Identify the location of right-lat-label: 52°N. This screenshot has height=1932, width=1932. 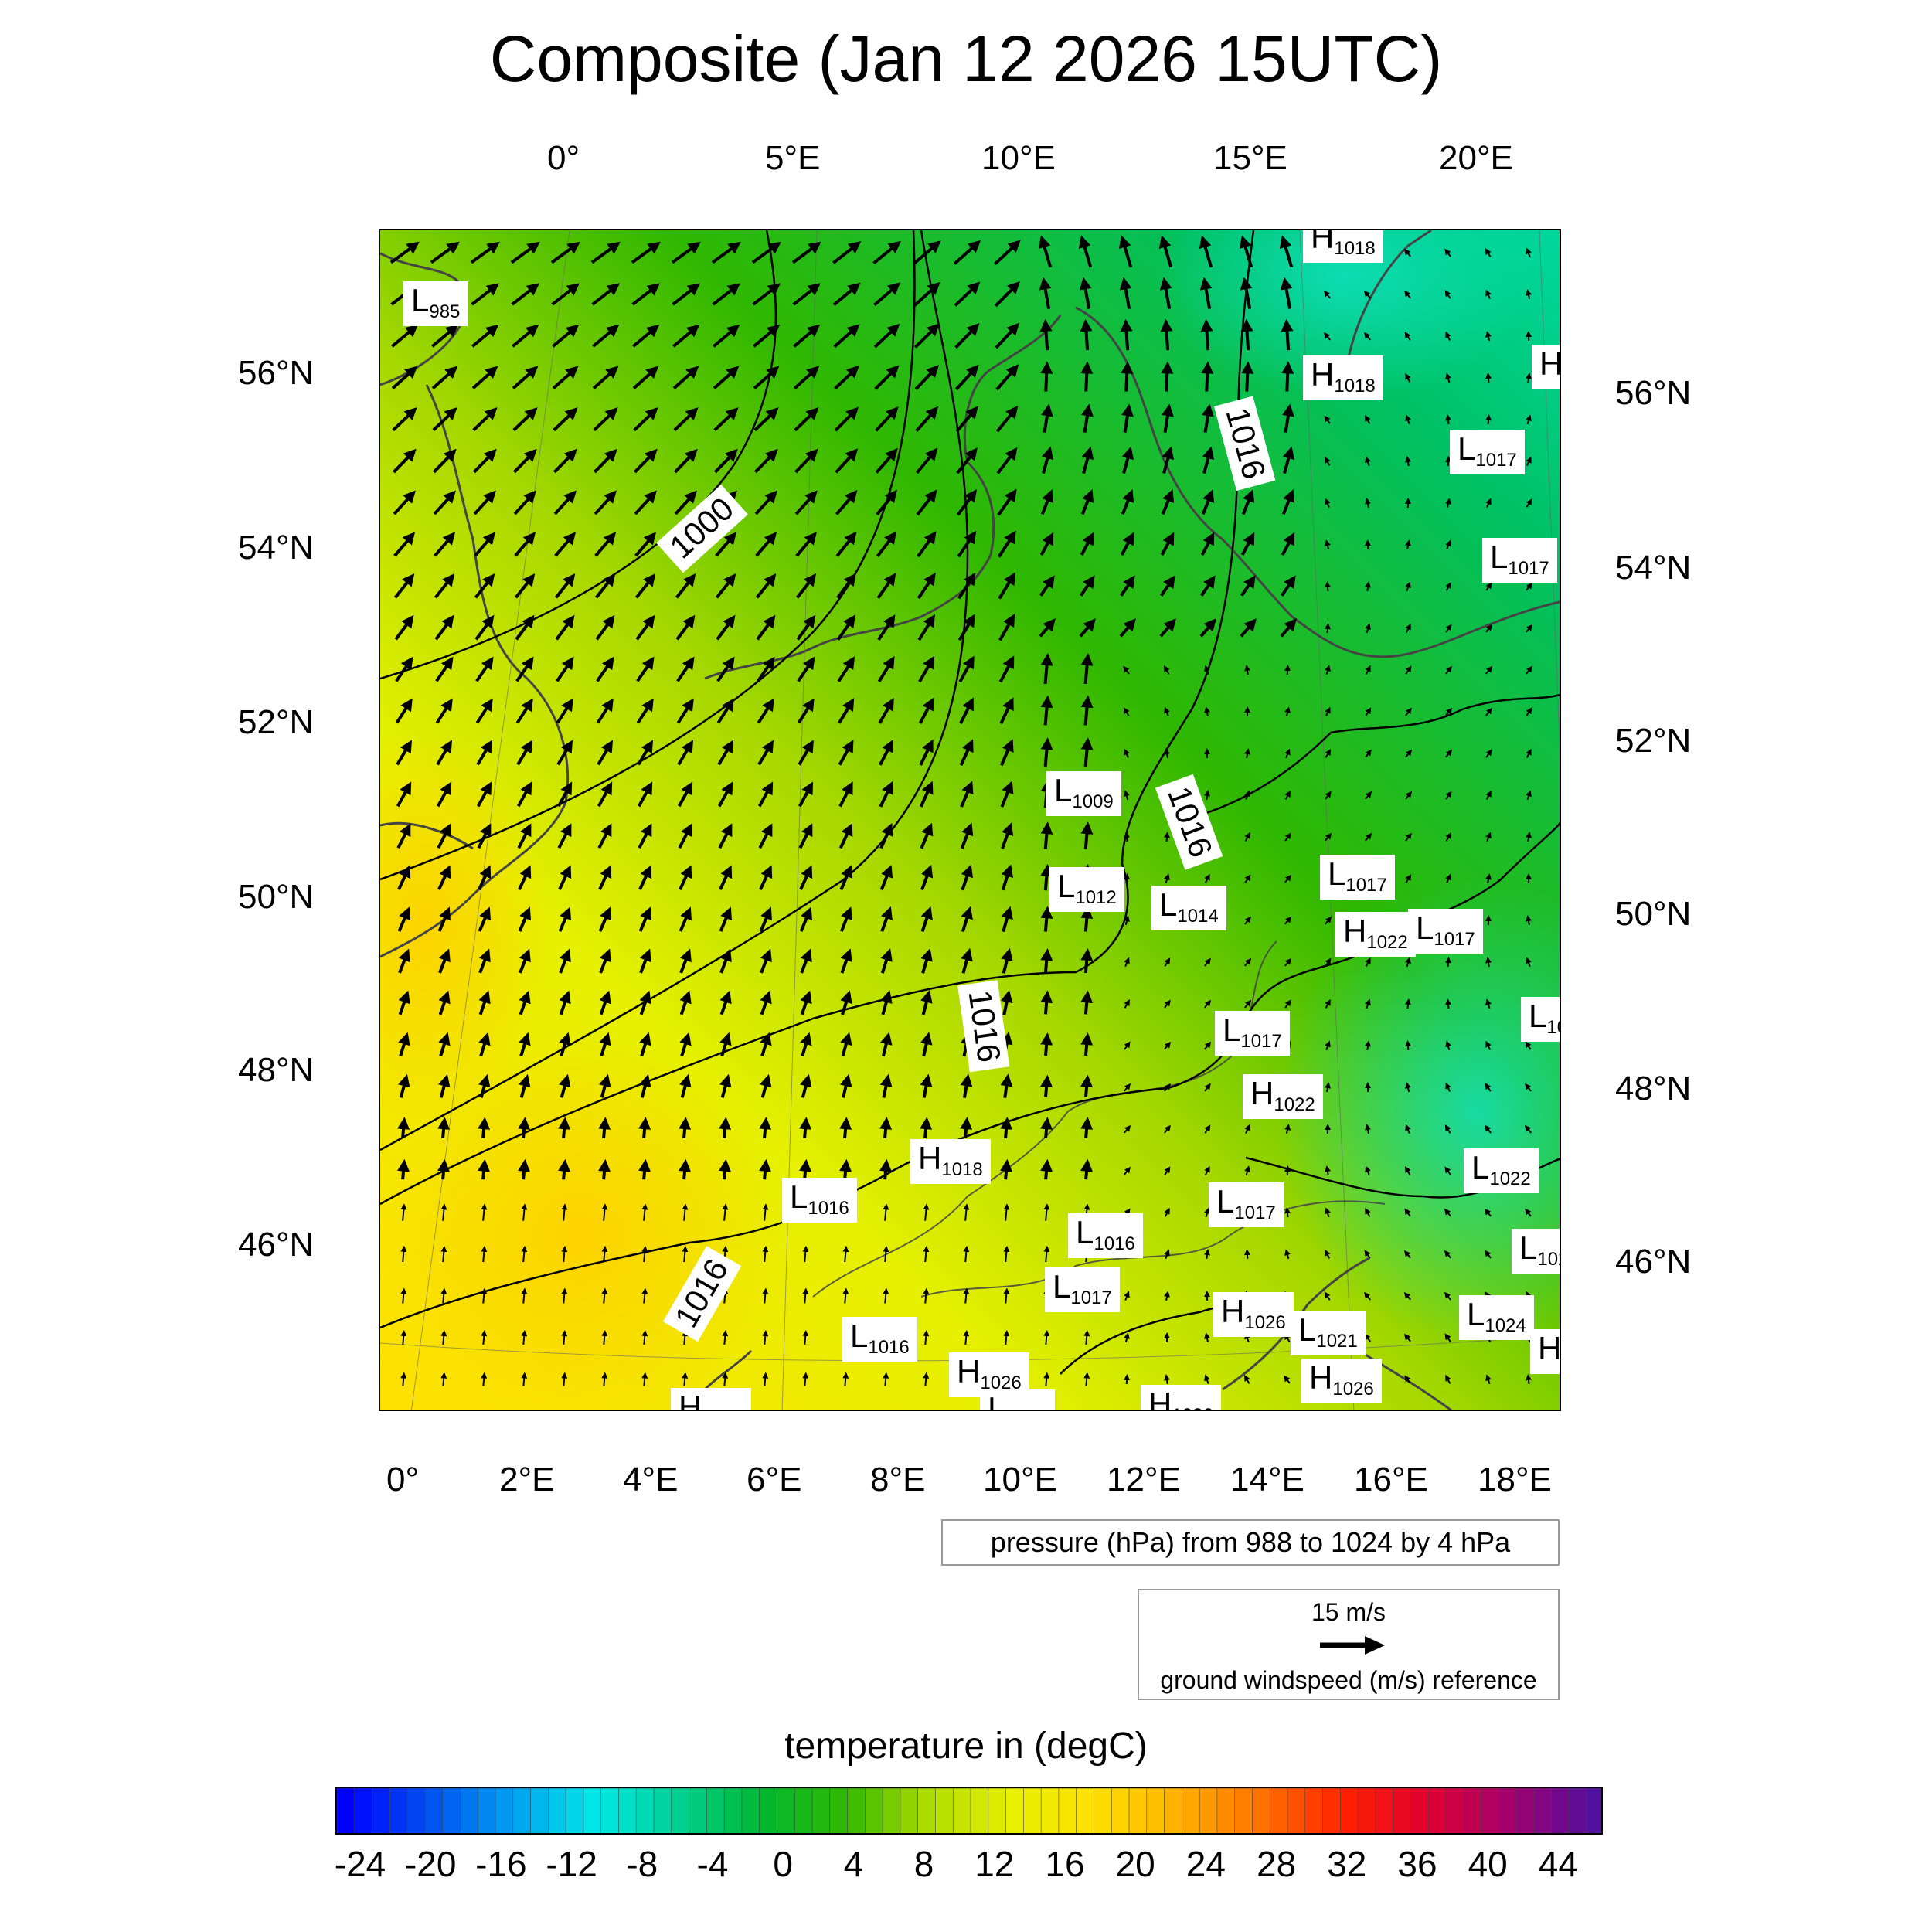
(1654, 741).